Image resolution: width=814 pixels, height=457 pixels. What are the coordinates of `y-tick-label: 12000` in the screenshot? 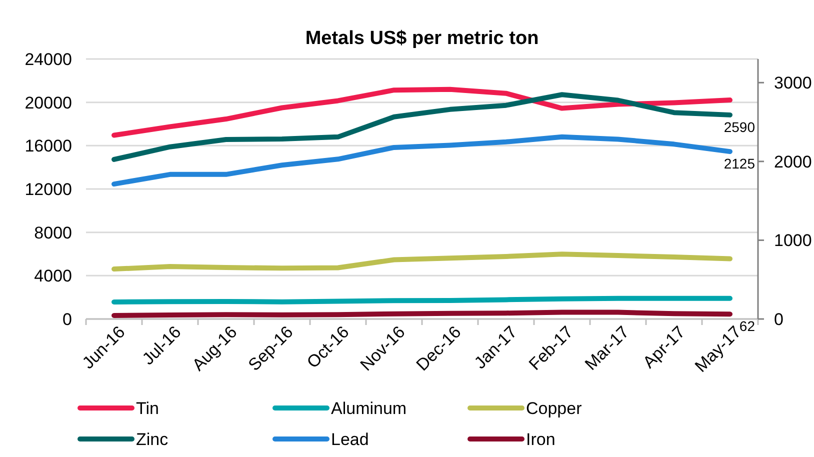 It's located at (48, 189).